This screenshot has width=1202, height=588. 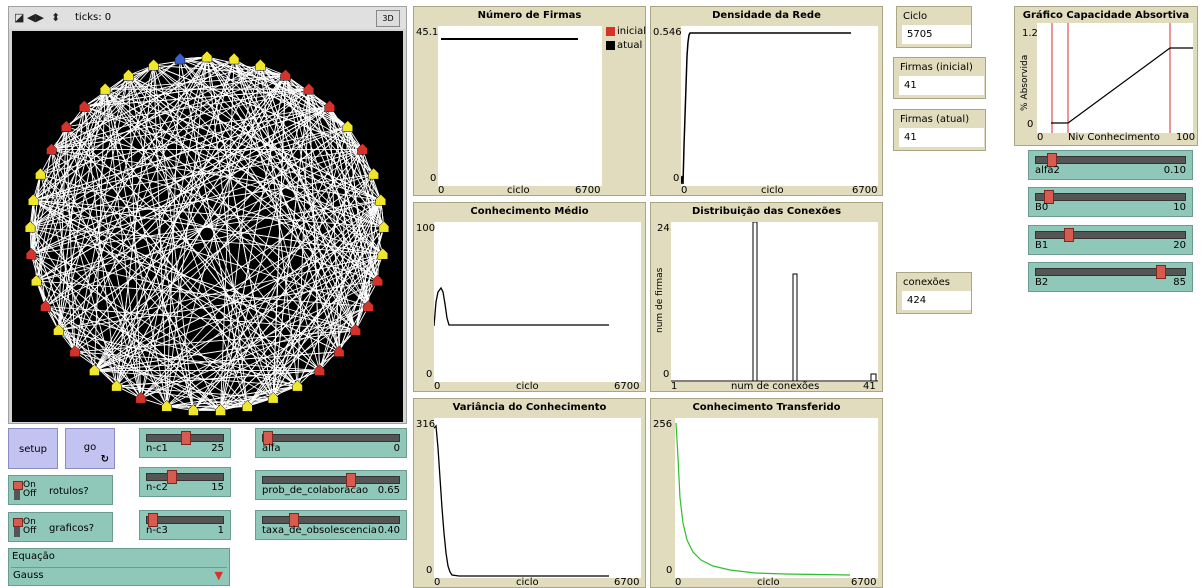 I want to click on slider-b0: B0 10, so click(x=1110, y=202).